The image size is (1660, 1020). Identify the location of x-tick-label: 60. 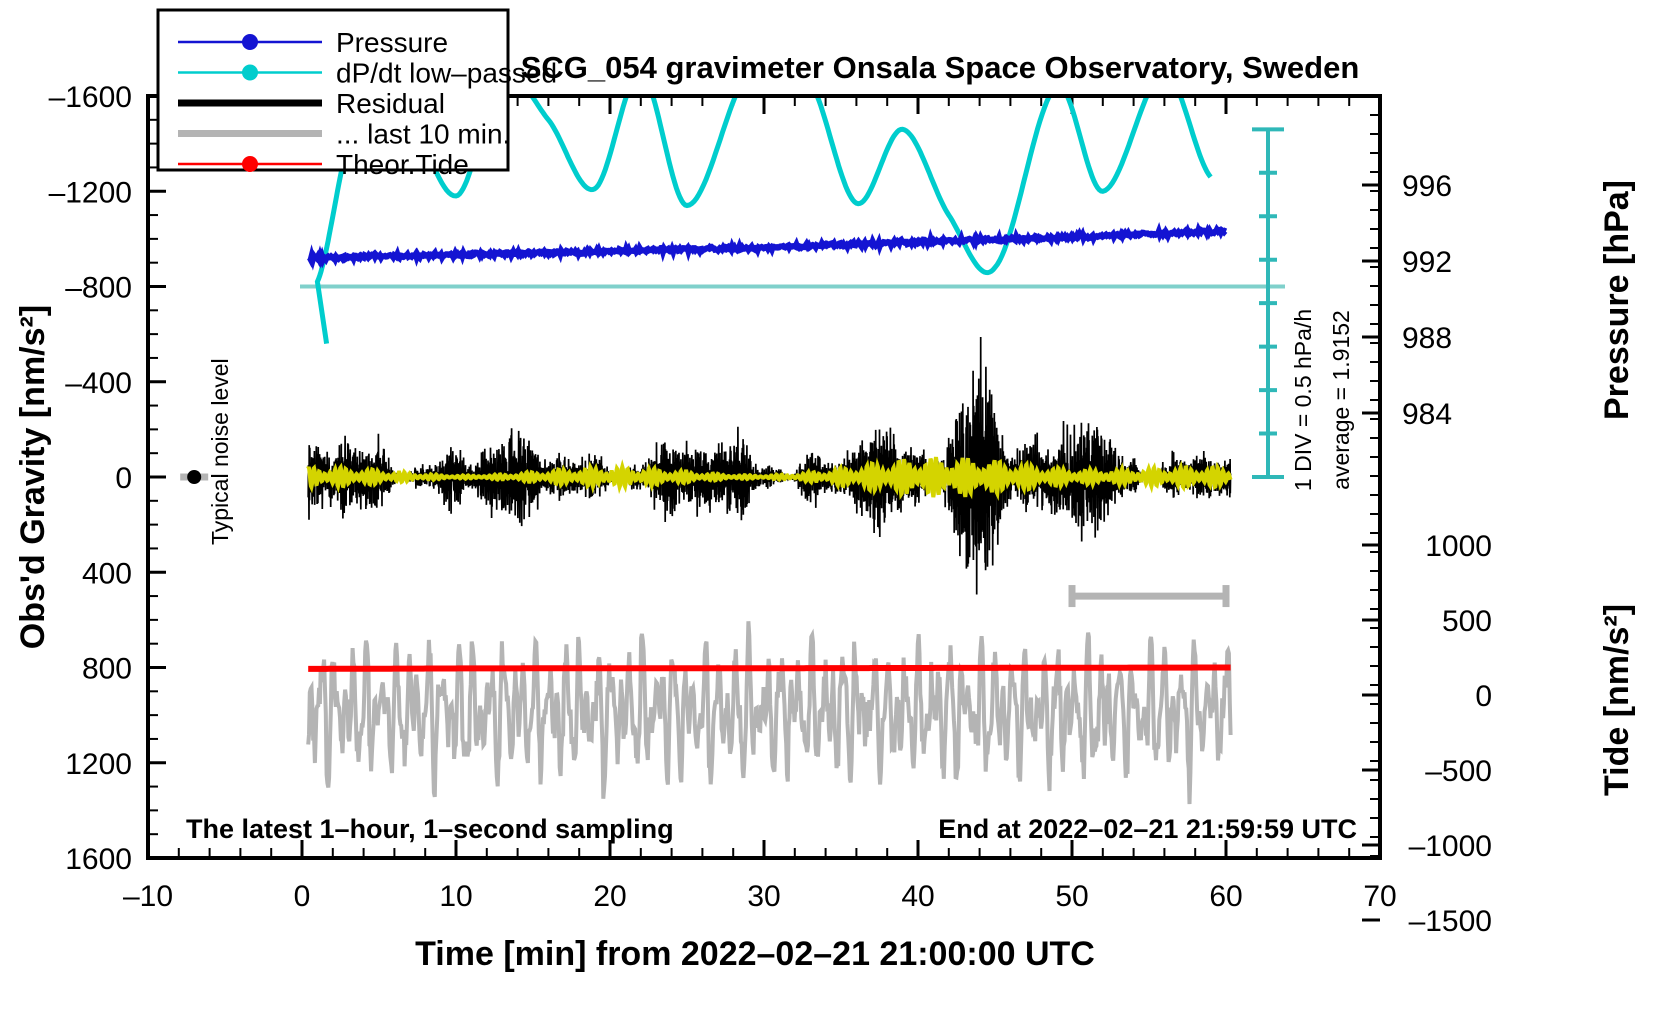
(1225, 896).